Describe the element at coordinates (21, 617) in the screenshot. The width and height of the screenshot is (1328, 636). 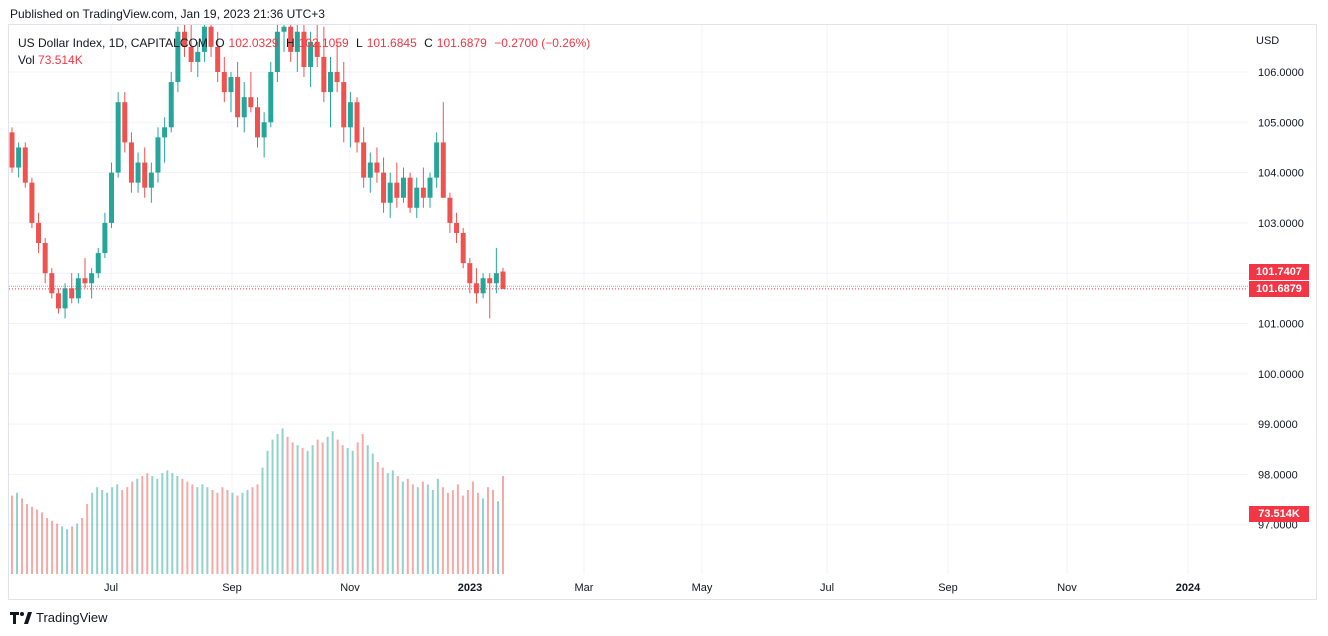
I see `tradingview-icon` at that location.